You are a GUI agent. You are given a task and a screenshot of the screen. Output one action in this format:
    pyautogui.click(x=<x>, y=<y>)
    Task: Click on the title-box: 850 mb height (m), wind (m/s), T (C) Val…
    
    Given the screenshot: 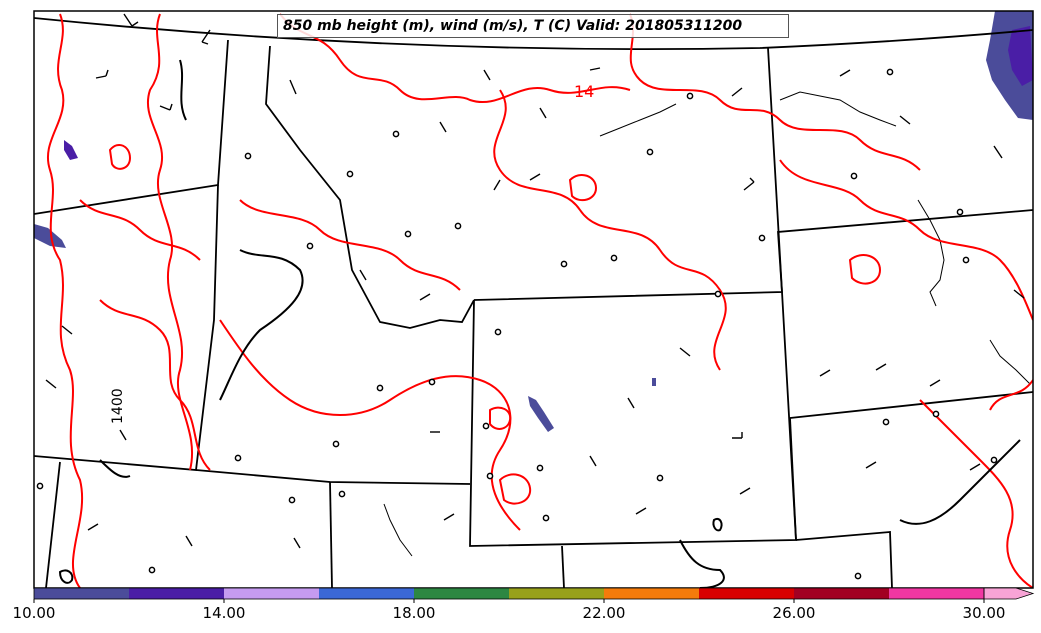 What is the action you would take?
    pyautogui.click(x=533, y=26)
    